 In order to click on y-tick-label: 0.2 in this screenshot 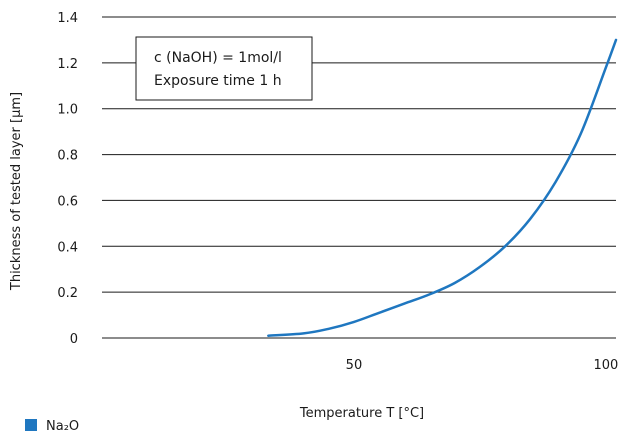, I will do `click(67, 293)`.